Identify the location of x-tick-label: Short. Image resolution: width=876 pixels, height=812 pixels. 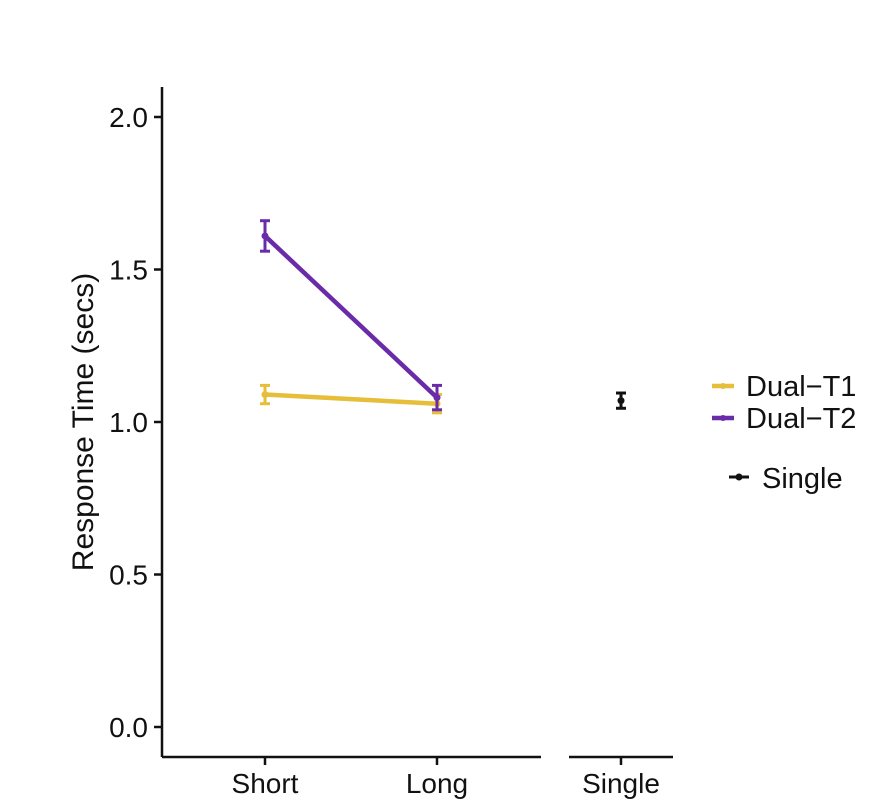
(265, 783).